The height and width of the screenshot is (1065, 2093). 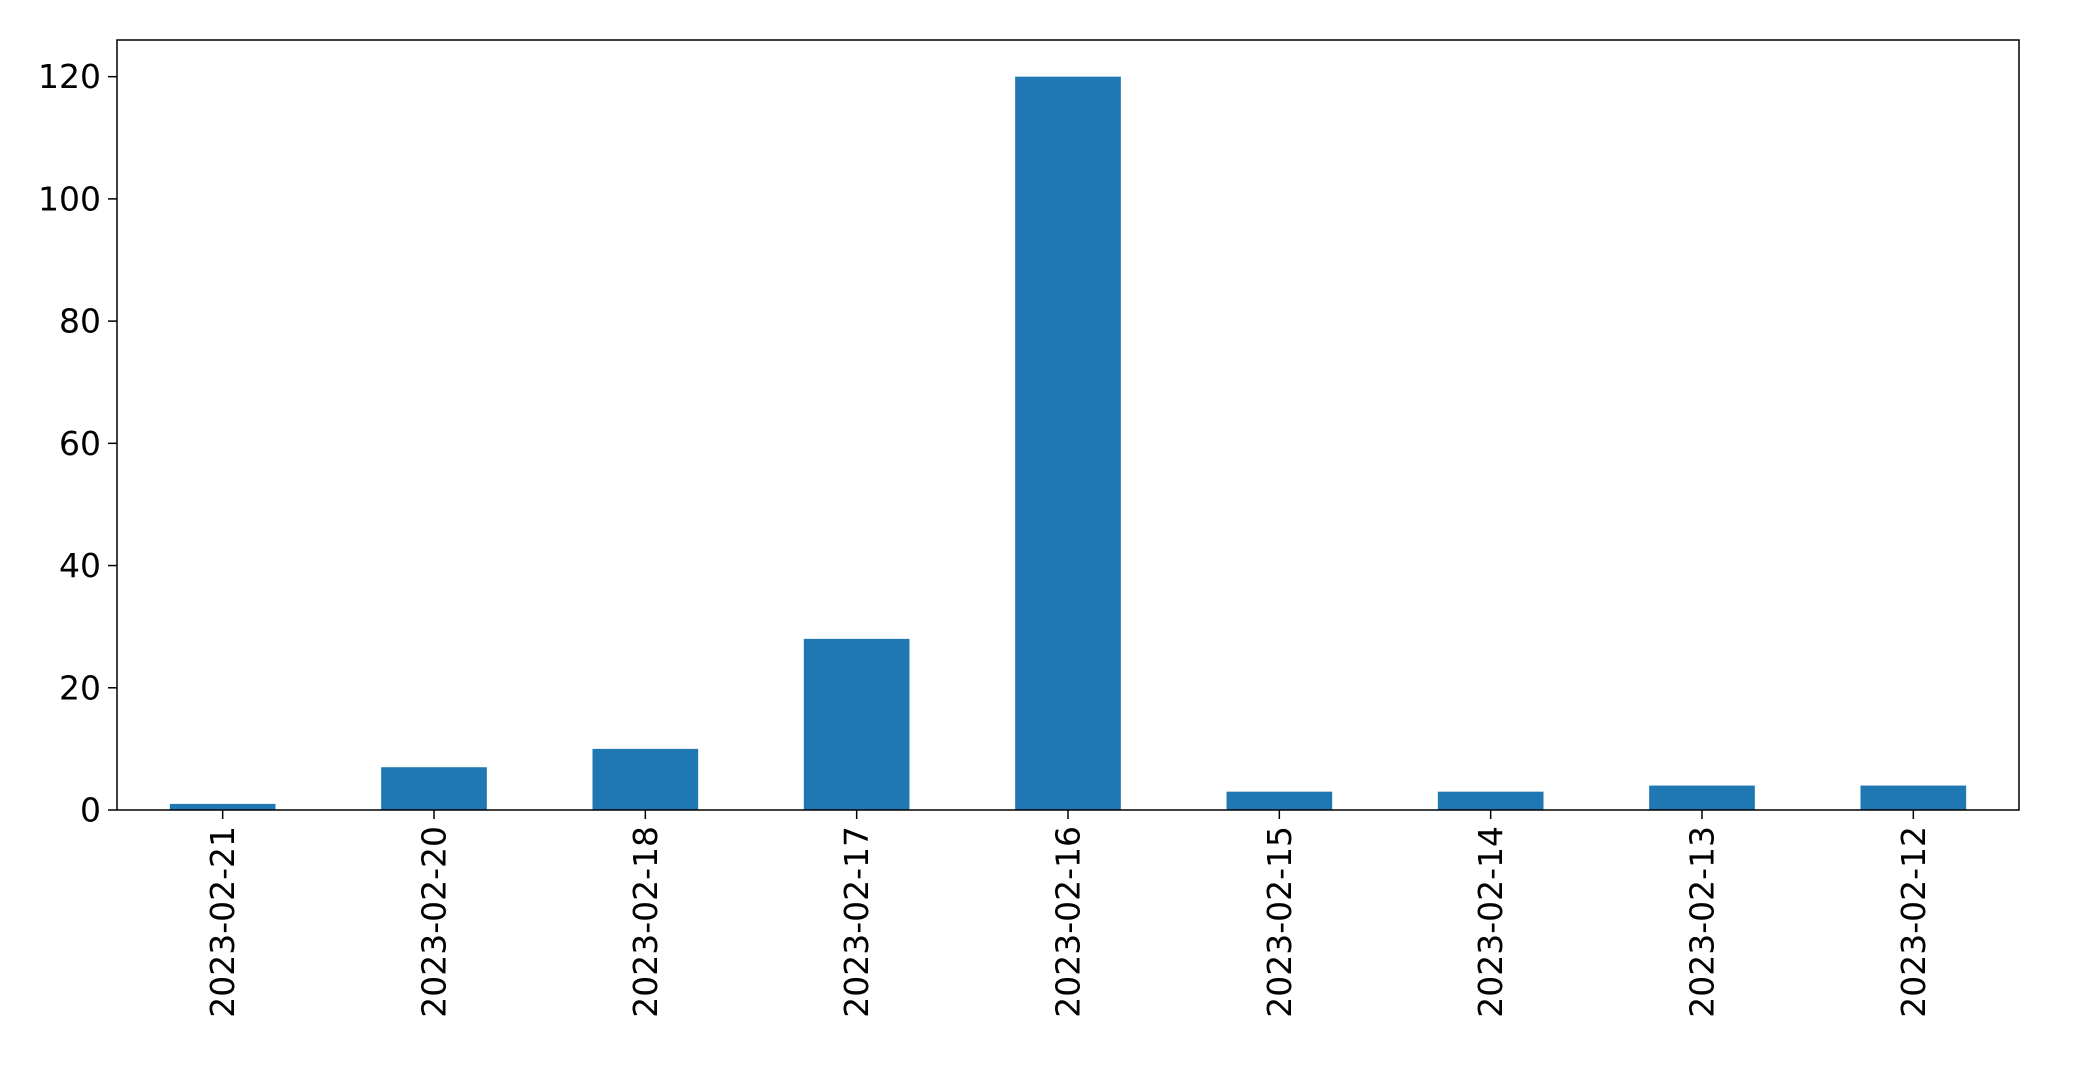 I want to click on x-tick-label-2023-02-17: 2023-02-17, so click(x=856, y=922).